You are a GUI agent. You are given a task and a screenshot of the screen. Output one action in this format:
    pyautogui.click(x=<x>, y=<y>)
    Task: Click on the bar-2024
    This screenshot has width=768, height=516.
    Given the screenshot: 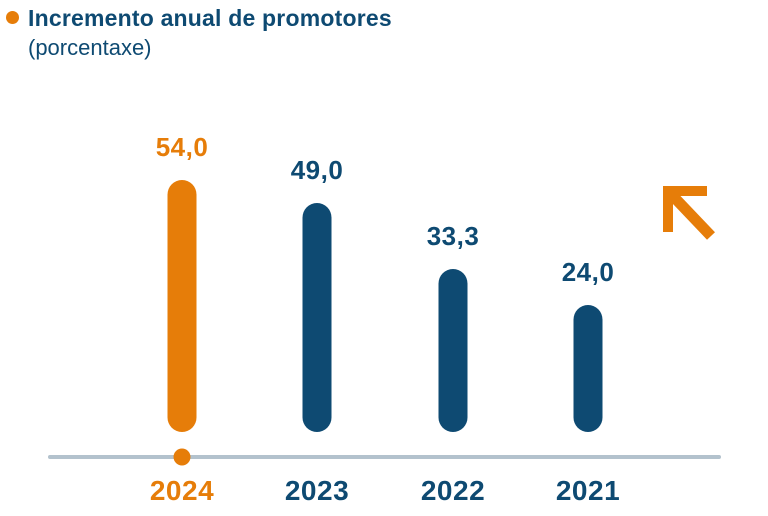 What is the action you would take?
    pyautogui.click(x=182, y=306)
    